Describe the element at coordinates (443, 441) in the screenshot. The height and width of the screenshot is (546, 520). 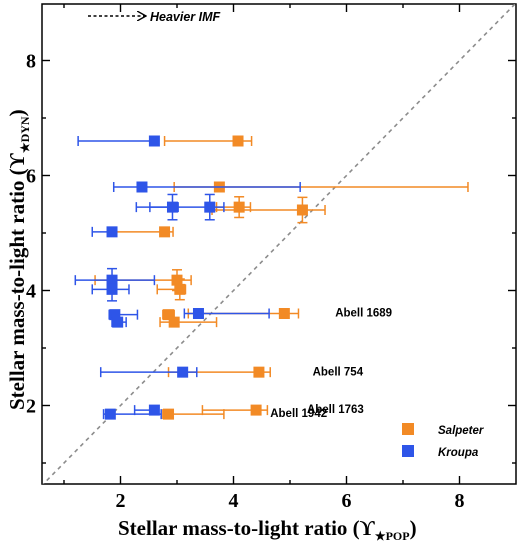
I see `legend: Salpeter Kroupa` at that location.